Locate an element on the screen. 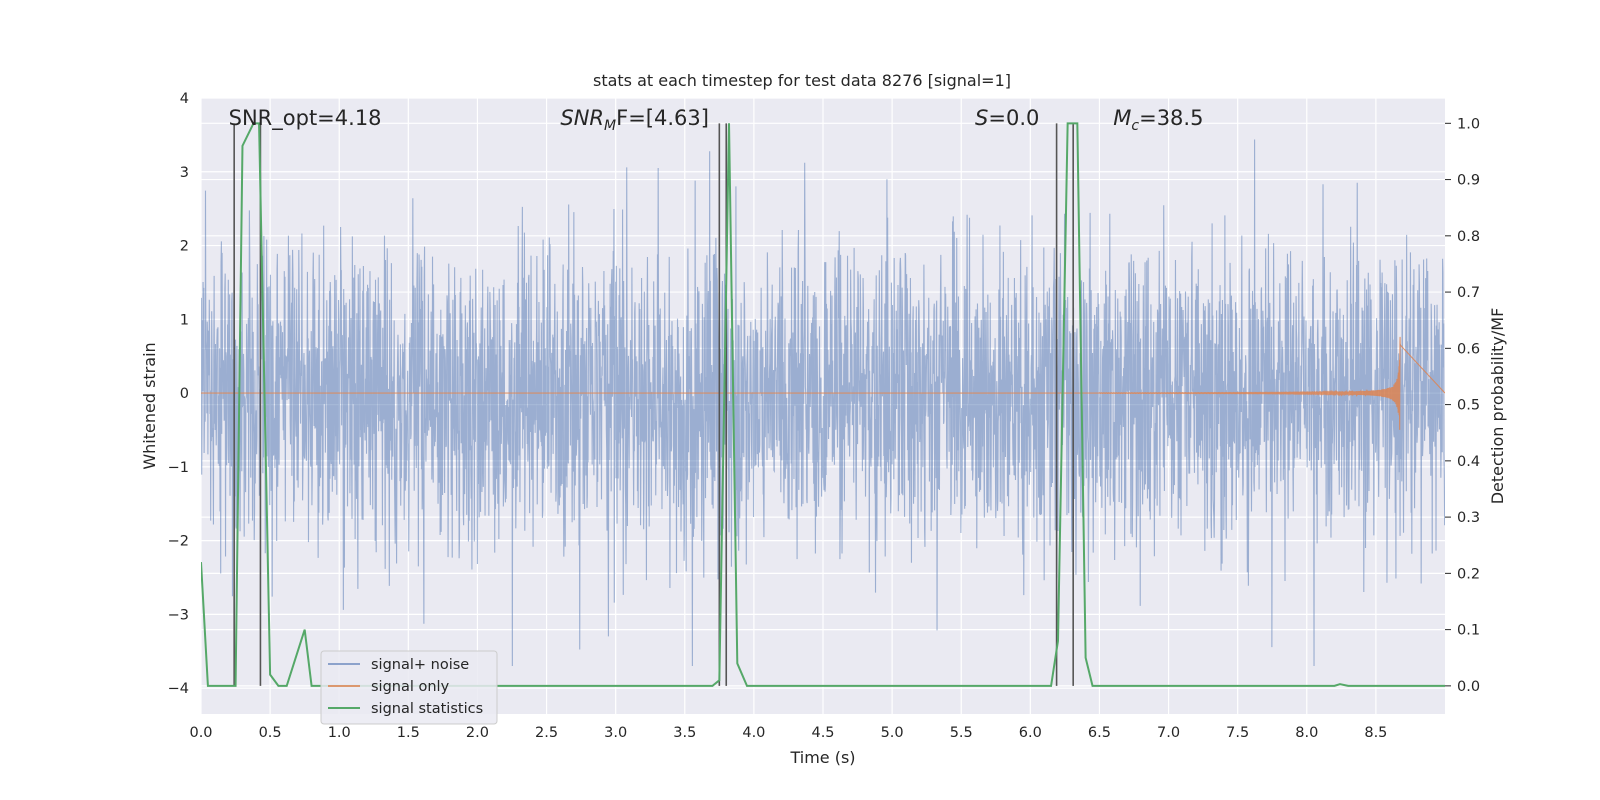 This screenshot has height=800, width=1600. y-tick-label: 3 is located at coordinates (184, 173).